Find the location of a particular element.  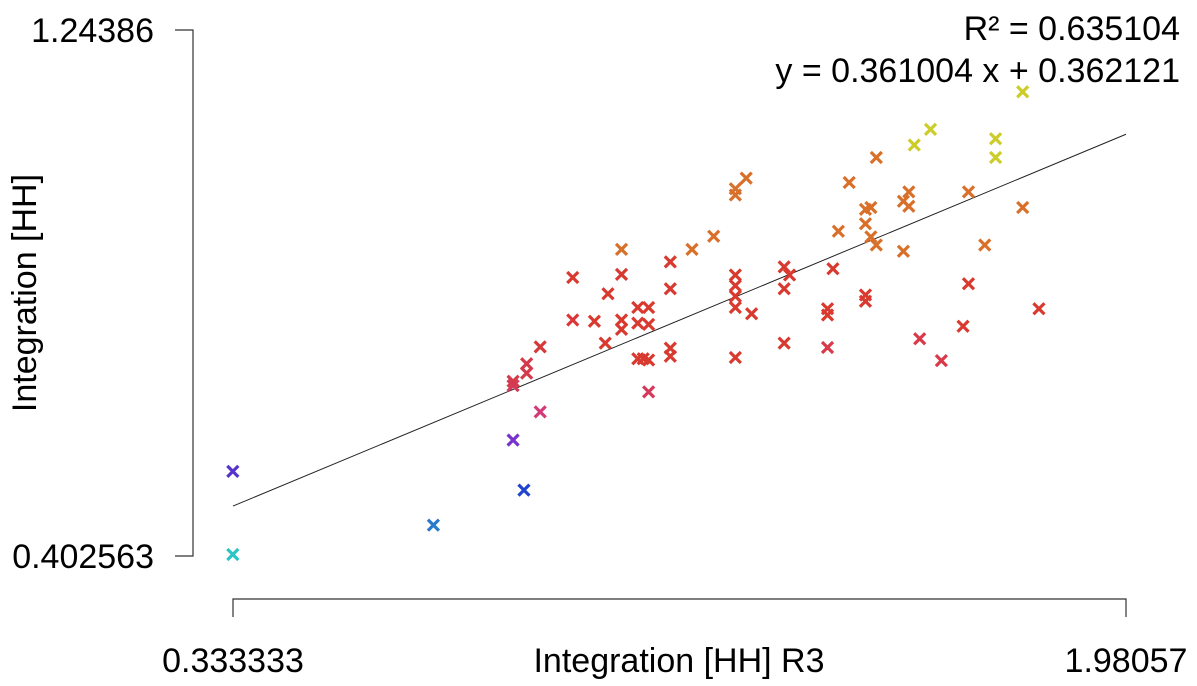

y-axis-title: Integration [HH] is located at coordinates (25, 293).